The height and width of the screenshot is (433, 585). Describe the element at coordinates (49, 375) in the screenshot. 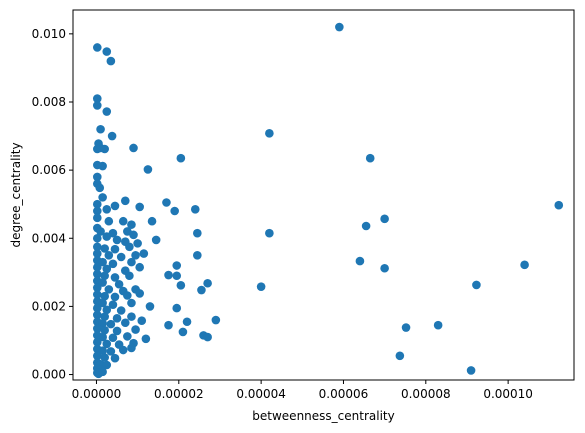

I see `y-tick-label: 0.000` at that location.